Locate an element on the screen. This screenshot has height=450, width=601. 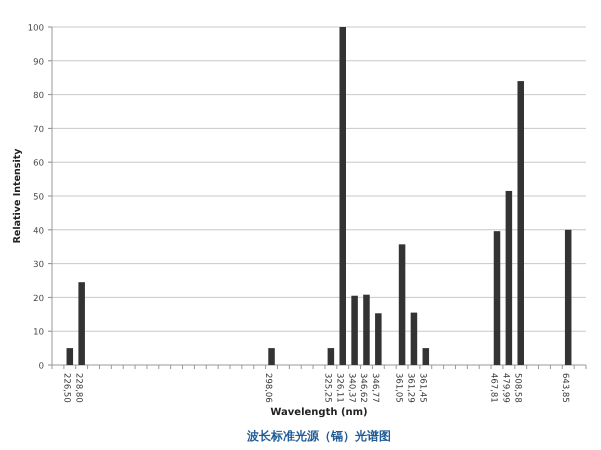
y-tick-label: 70 is located at coordinates (38, 129).